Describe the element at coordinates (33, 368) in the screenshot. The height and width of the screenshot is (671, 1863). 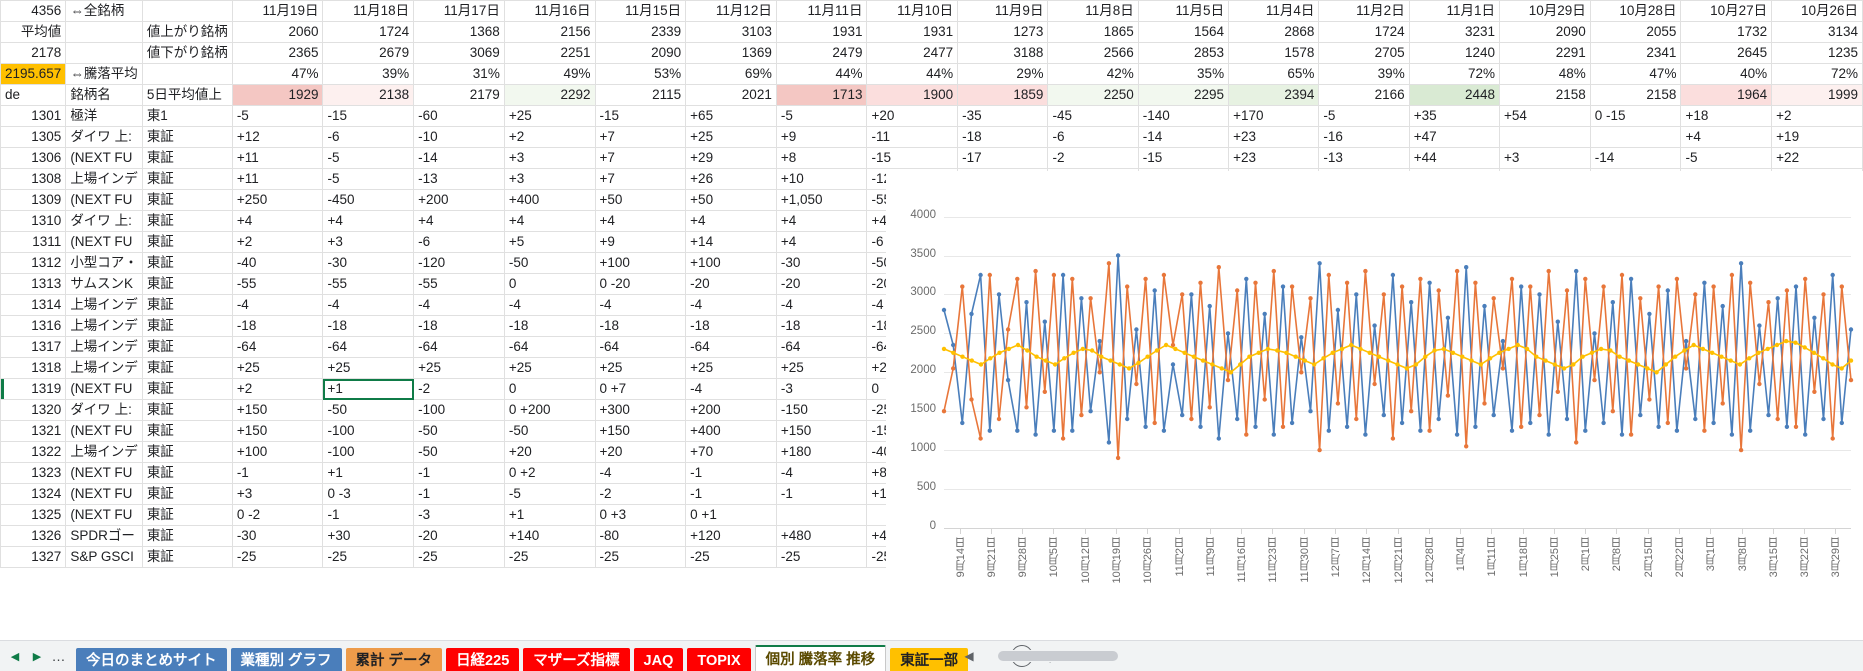
I see `stock-code-cell: 1318` at that location.